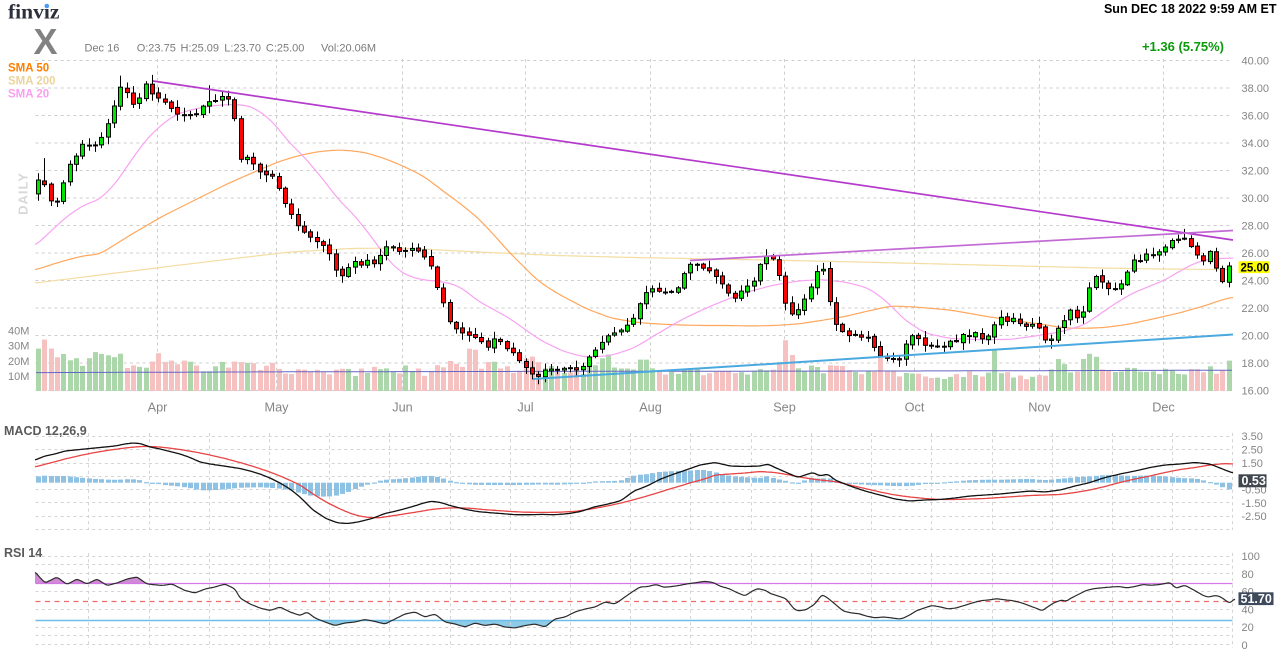 This screenshot has width=1282, height=667. I want to click on svg-text: 32.00, so click(1256, 172).